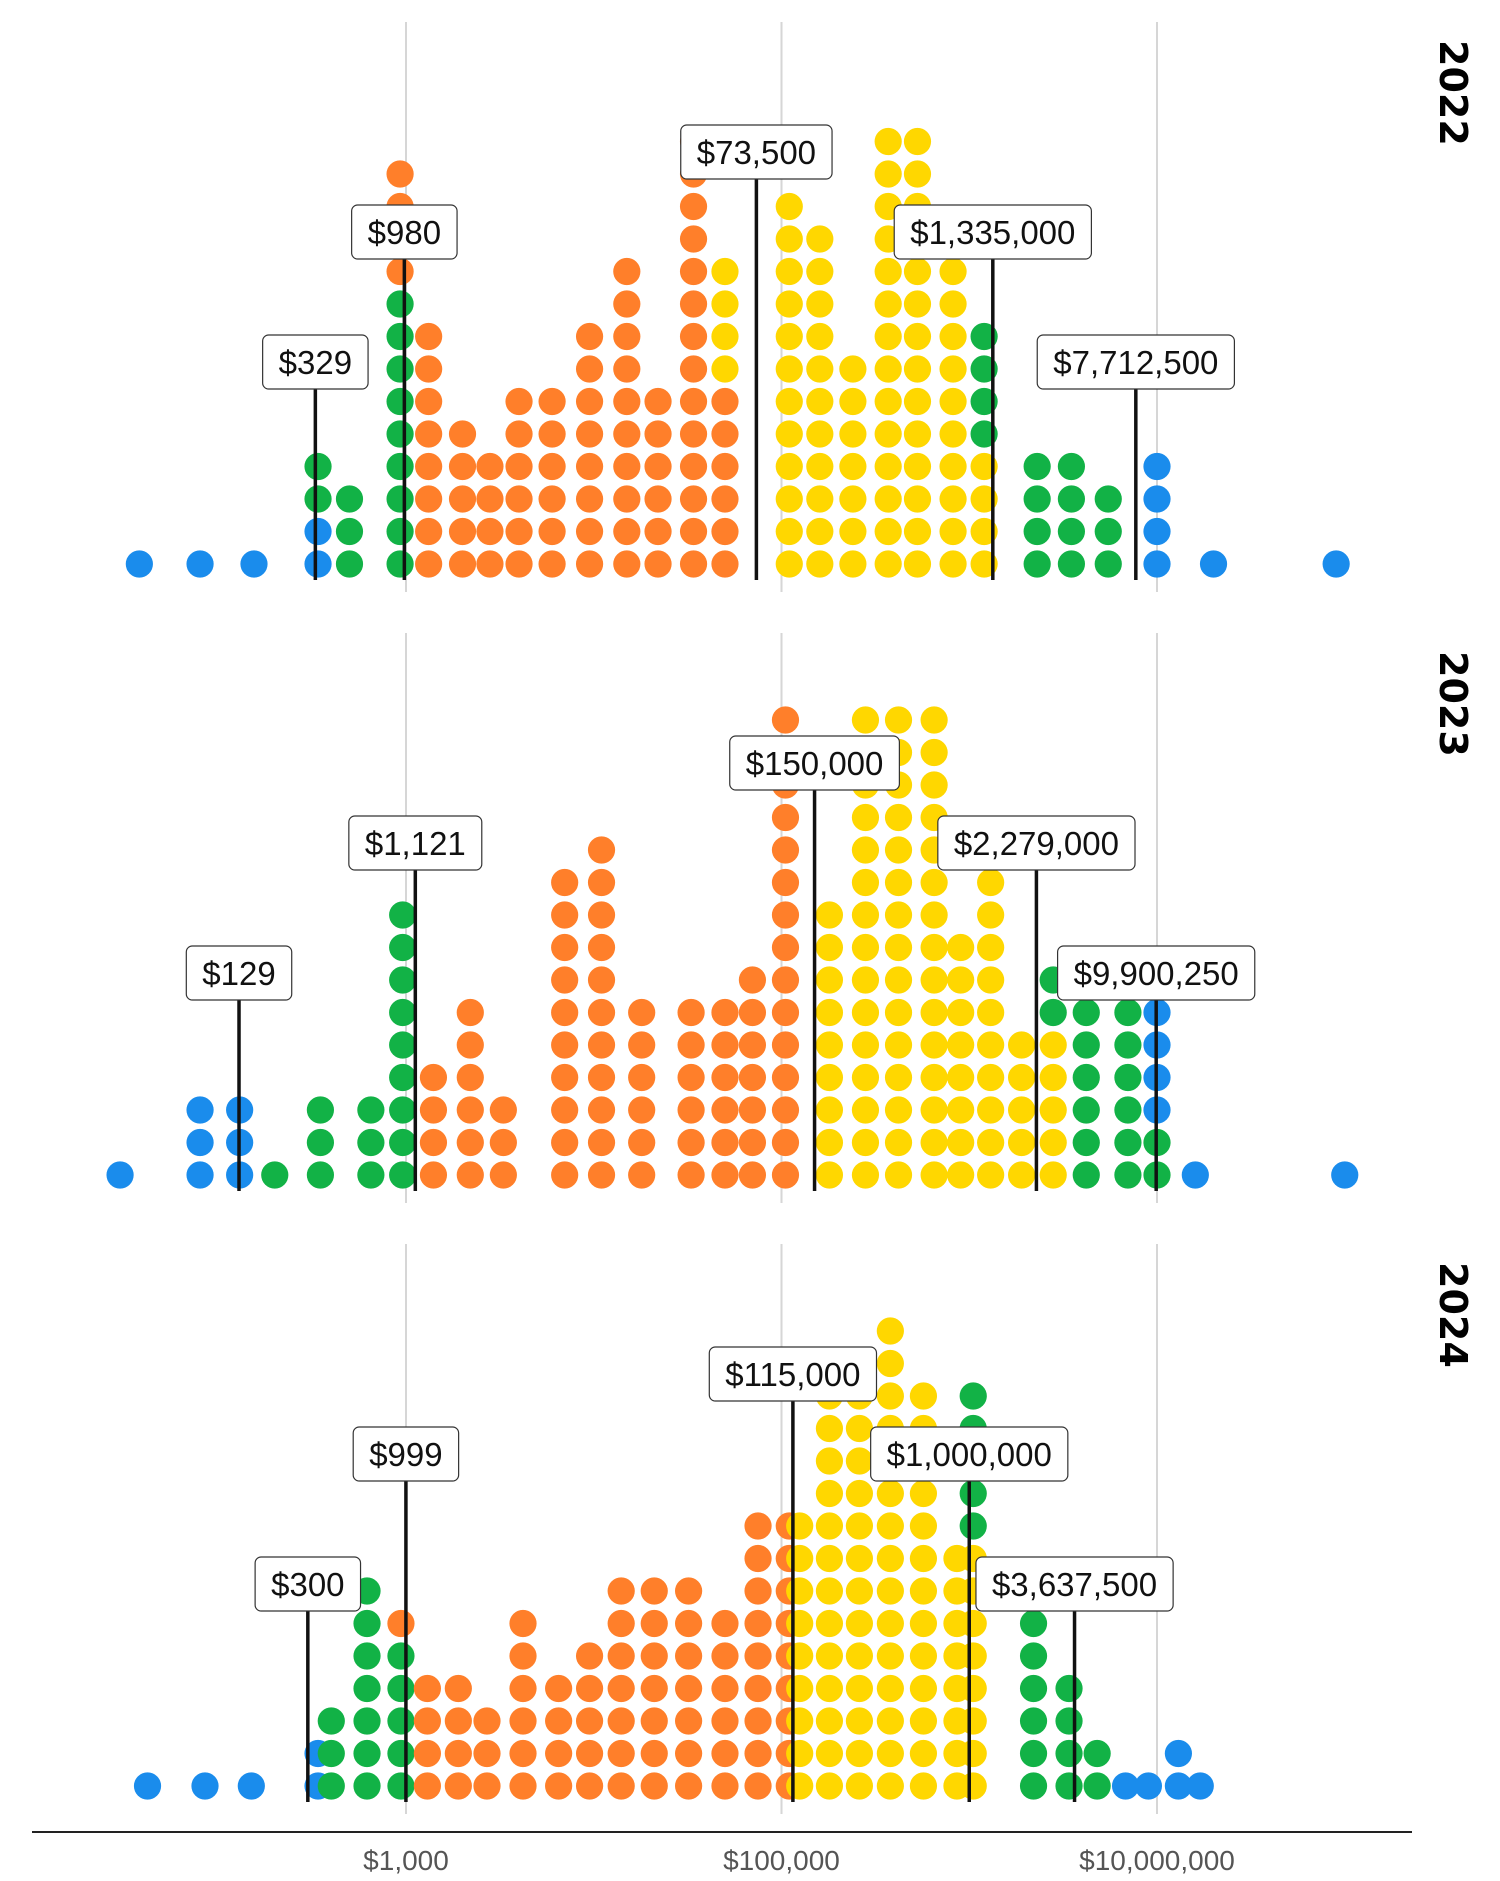 This screenshot has width=1500, height=1881. I want to click on x-tick-label: $10,000,000, so click(1157, 1860).